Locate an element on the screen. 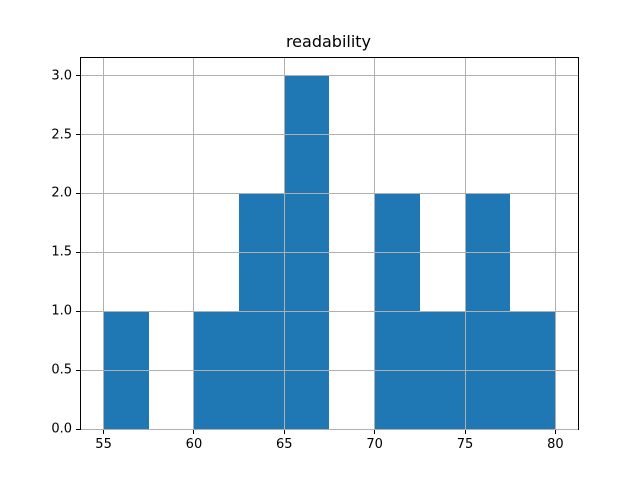 The width and height of the screenshot is (640, 480). y-tick-label: 2.0 is located at coordinates (61, 193).